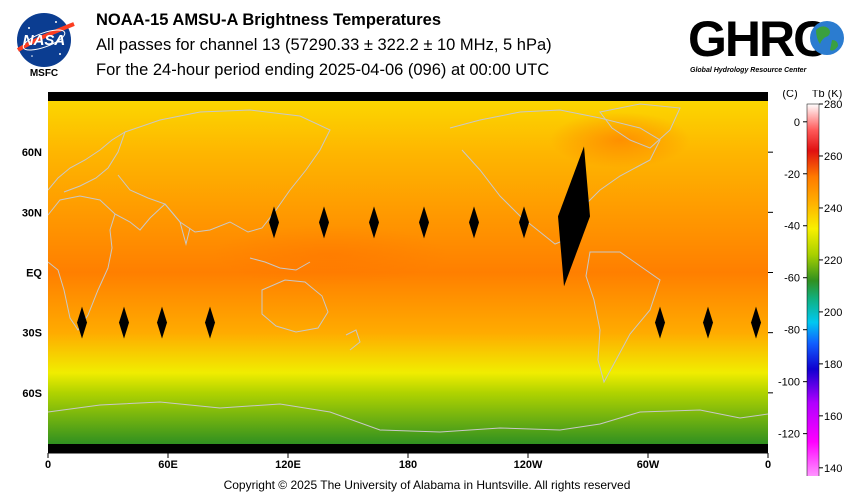 This screenshot has width=854, height=502. I want to click on nasa-logo: NASA, so click(44, 46).